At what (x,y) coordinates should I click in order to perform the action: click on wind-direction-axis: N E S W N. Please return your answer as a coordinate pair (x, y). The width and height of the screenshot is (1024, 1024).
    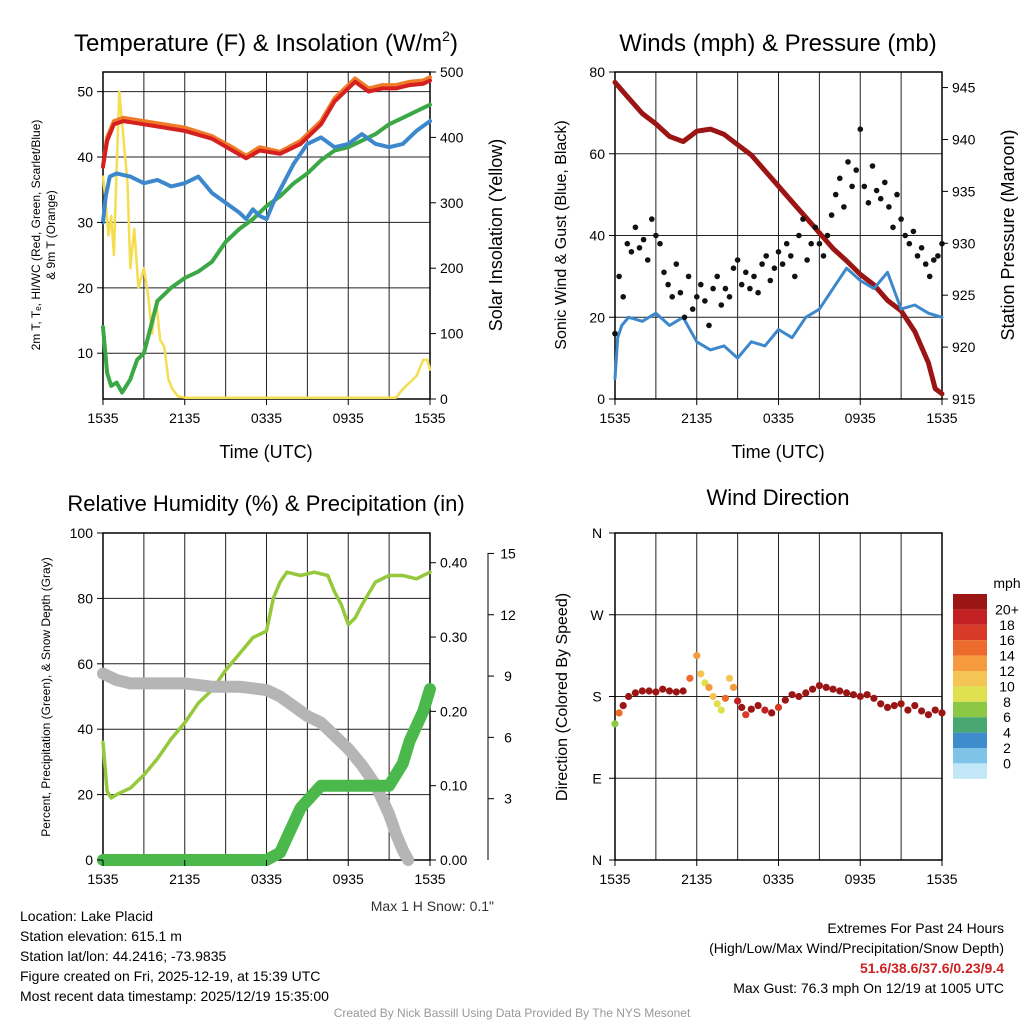
    Looking at the image, I should click on (602, 696).